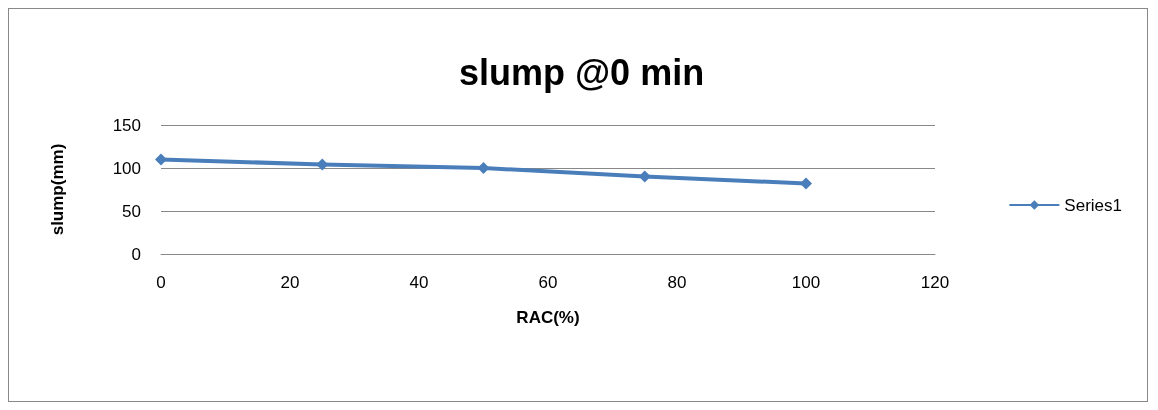 The width and height of the screenshot is (1158, 410). Describe the element at coordinates (677, 282) in the screenshot. I see `x-tick-label: 80` at that location.